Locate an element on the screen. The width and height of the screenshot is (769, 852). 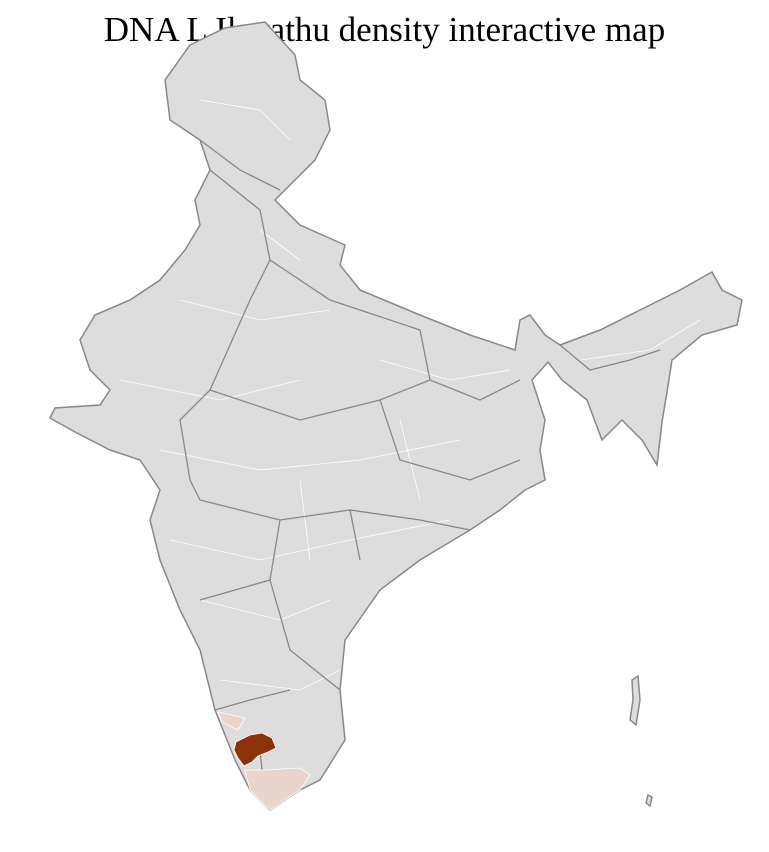
high-density-region is located at coordinates (255, 749).